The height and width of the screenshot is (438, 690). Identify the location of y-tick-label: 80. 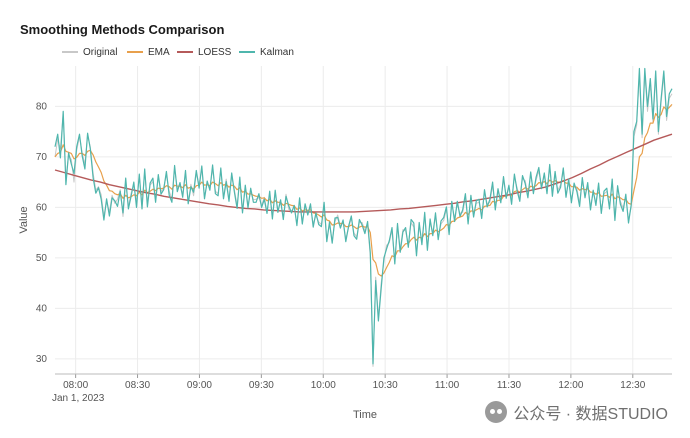
(42, 106).